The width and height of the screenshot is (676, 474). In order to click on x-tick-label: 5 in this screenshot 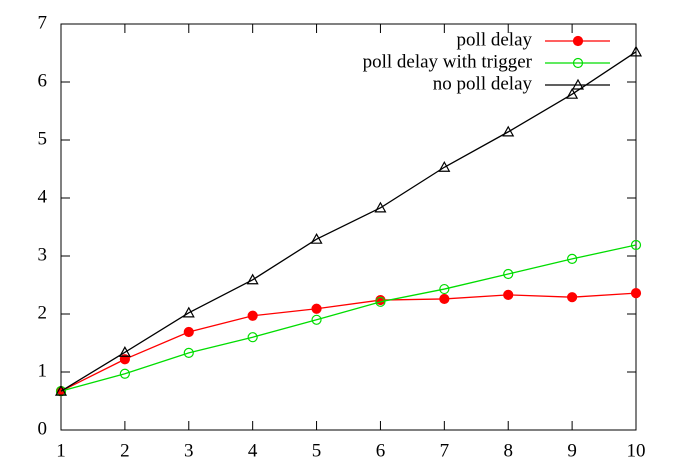, I will do `click(317, 450)`.